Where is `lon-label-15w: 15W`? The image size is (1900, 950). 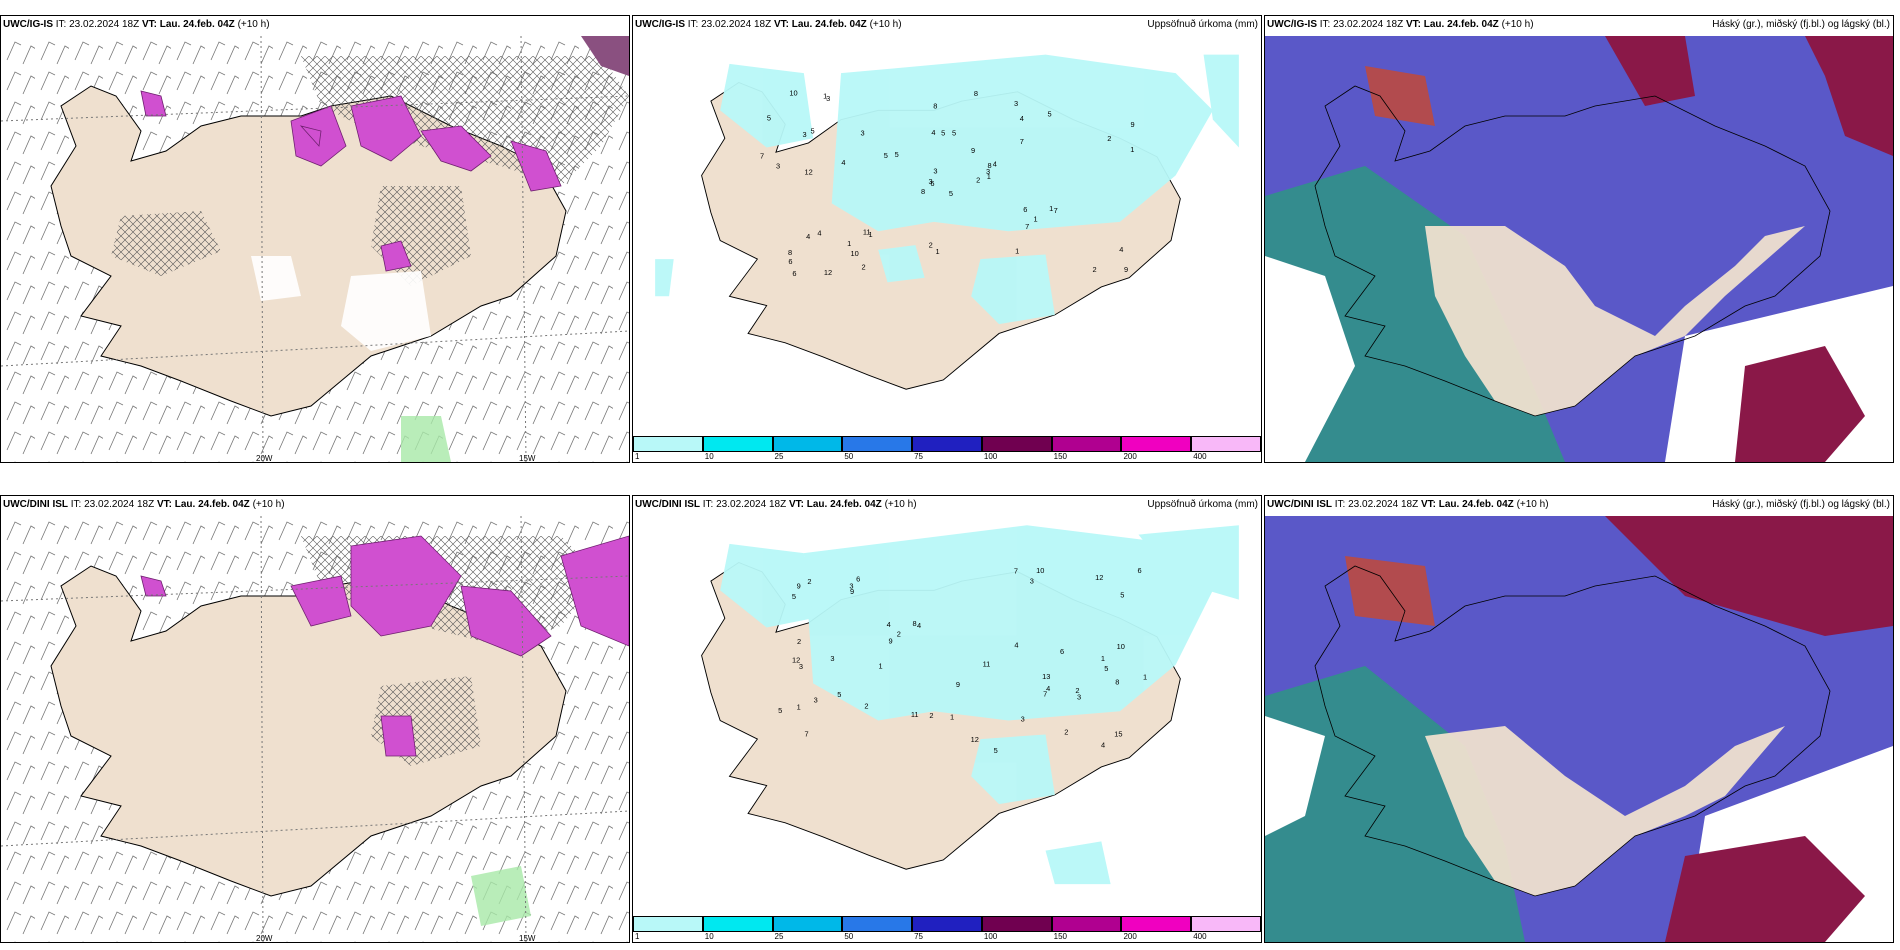 lon-label-15w: 15W is located at coordinates (527, 938).